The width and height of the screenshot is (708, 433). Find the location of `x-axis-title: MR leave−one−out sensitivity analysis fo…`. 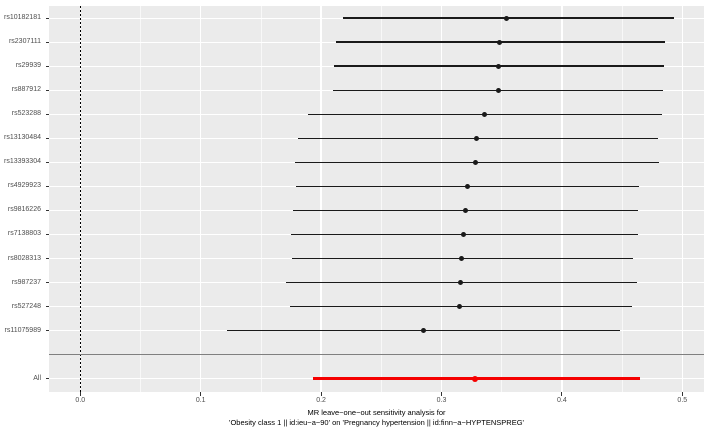

x-axis-title: MR leave−one−out sensitivity analysis fo… is located at coordinates (376, 418).